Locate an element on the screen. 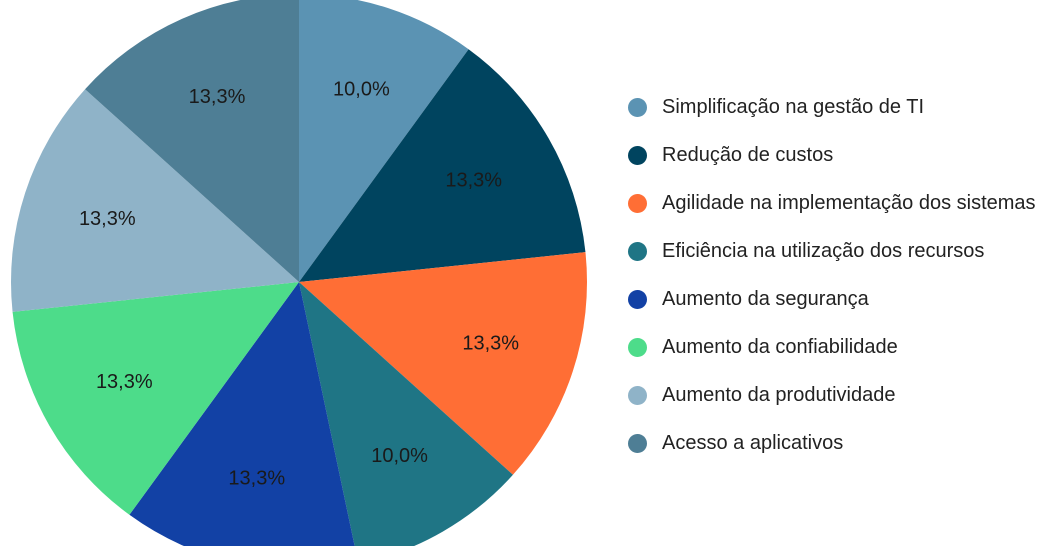 Image resolution: width=1054 pixels, height=546 pixels. legend-item: Aumento da produtividade is located at coordinates (838, 395).